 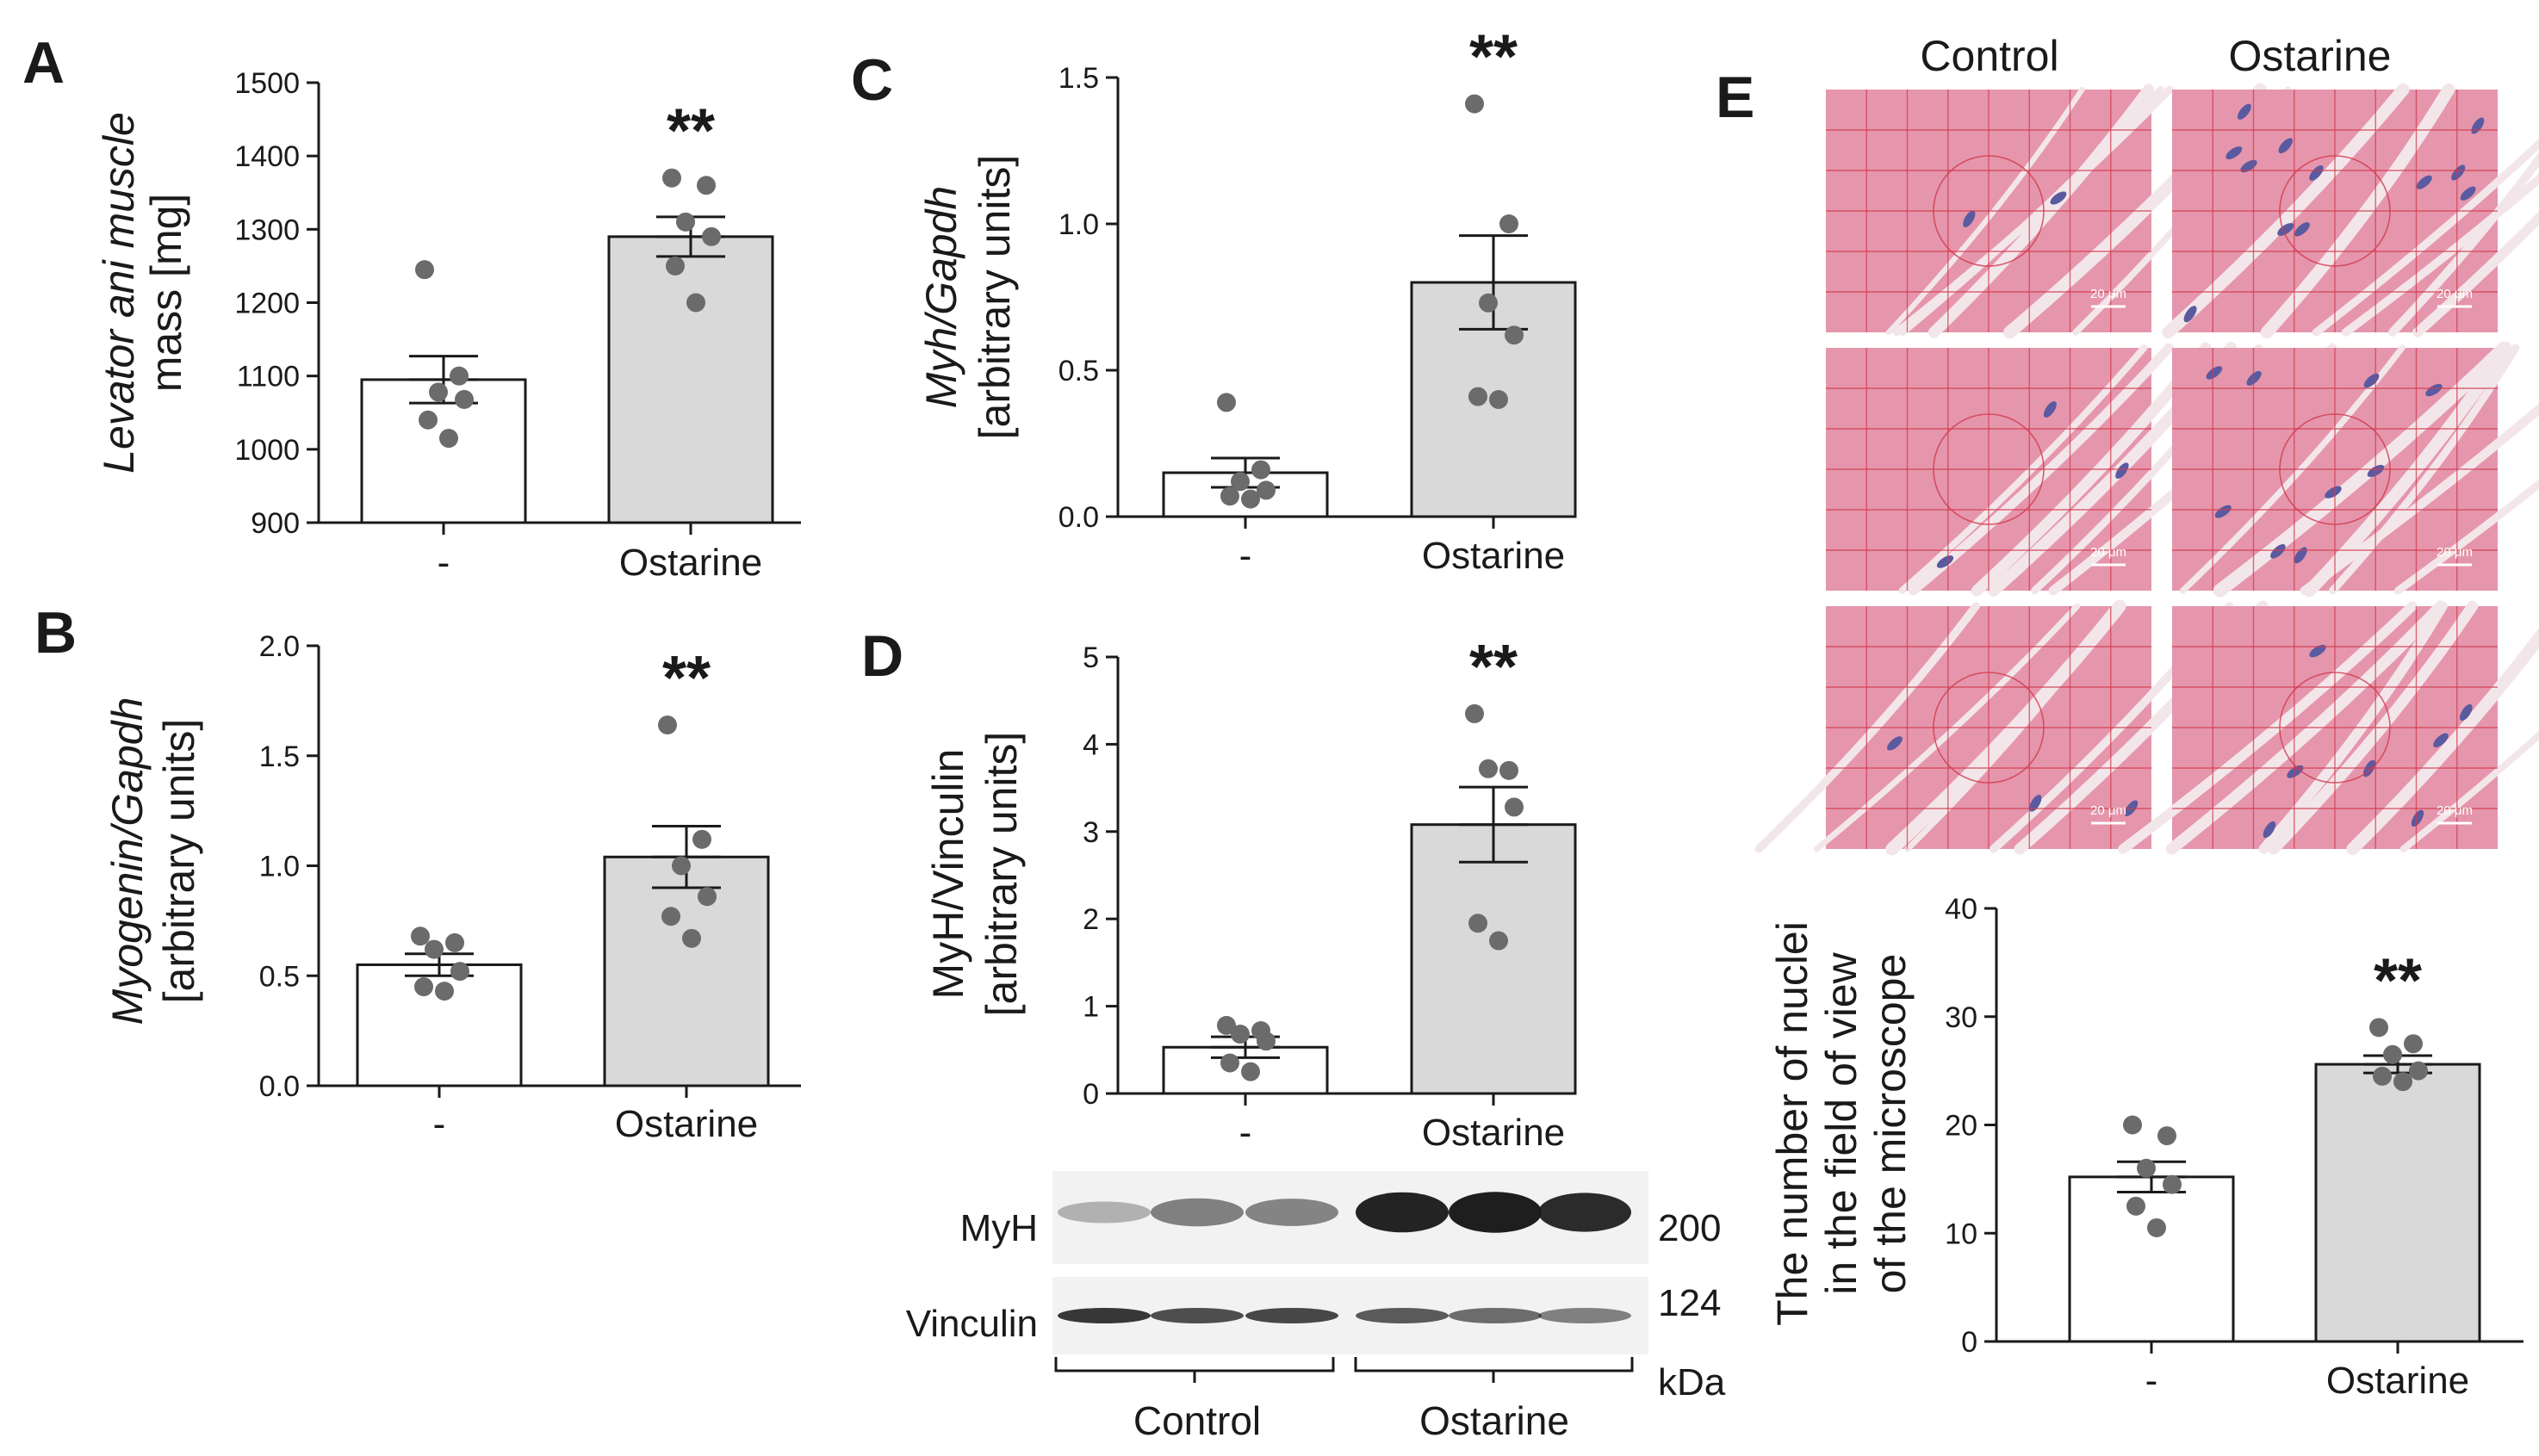 What do you see at coordinates (2310, 56) in the screenshot?
I see `histology-column-ostarine: Ostarine` at bounding box center [2310, 56].